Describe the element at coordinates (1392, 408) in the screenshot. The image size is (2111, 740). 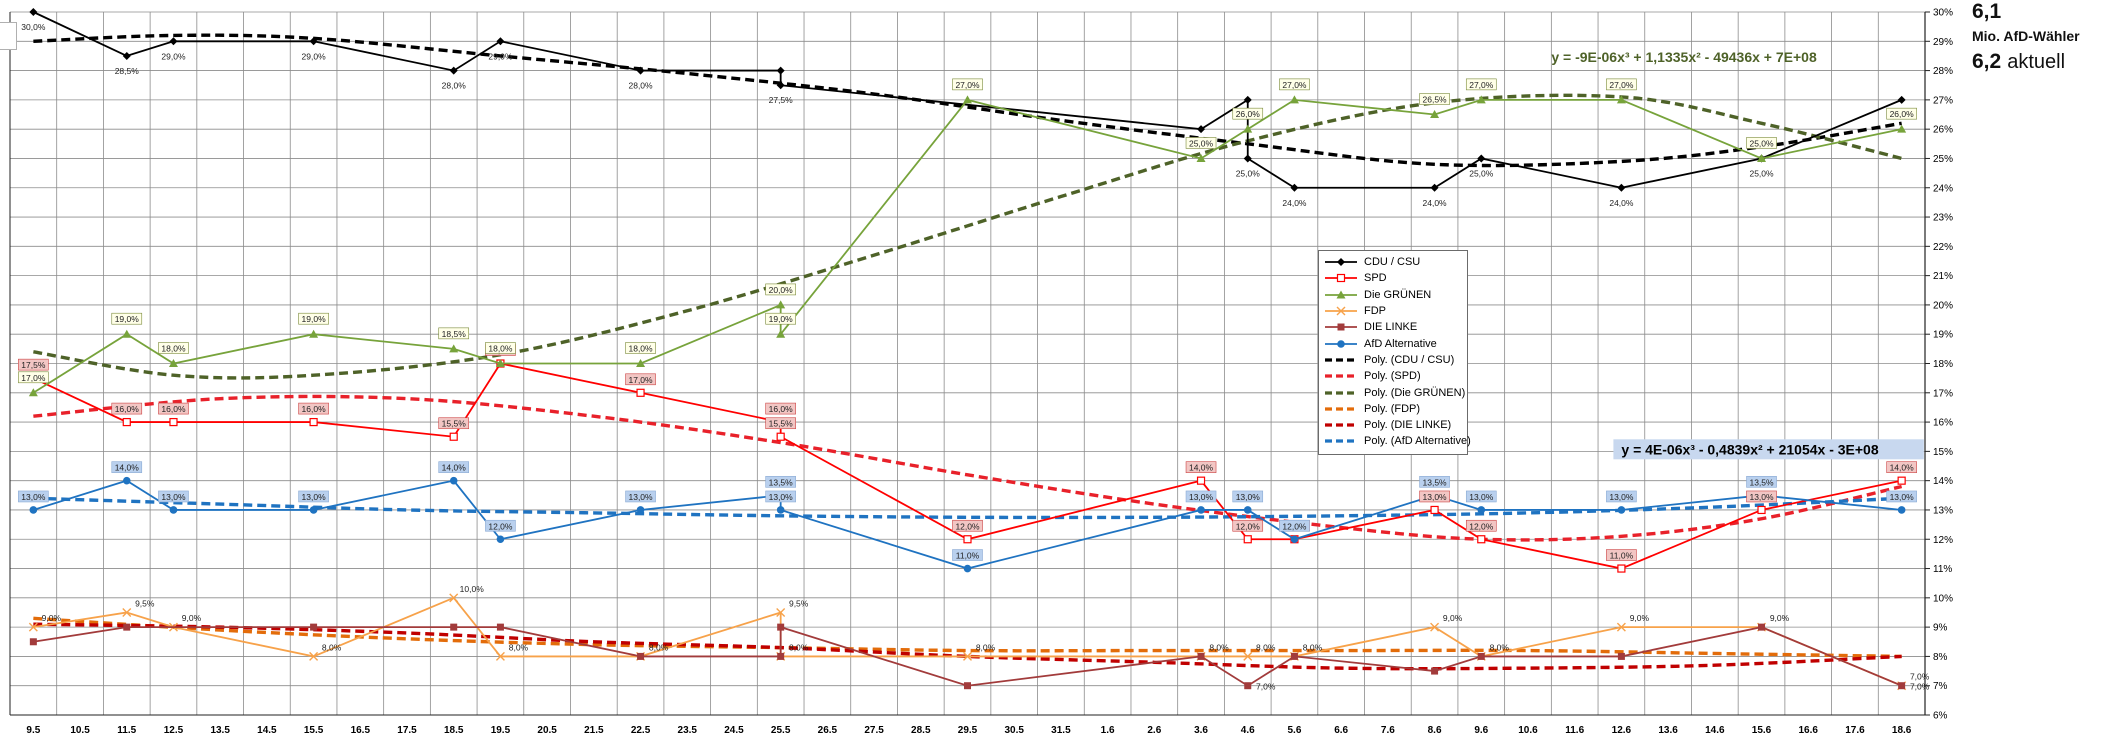
I see `legend-label: Poly. (FDP)` at that location.